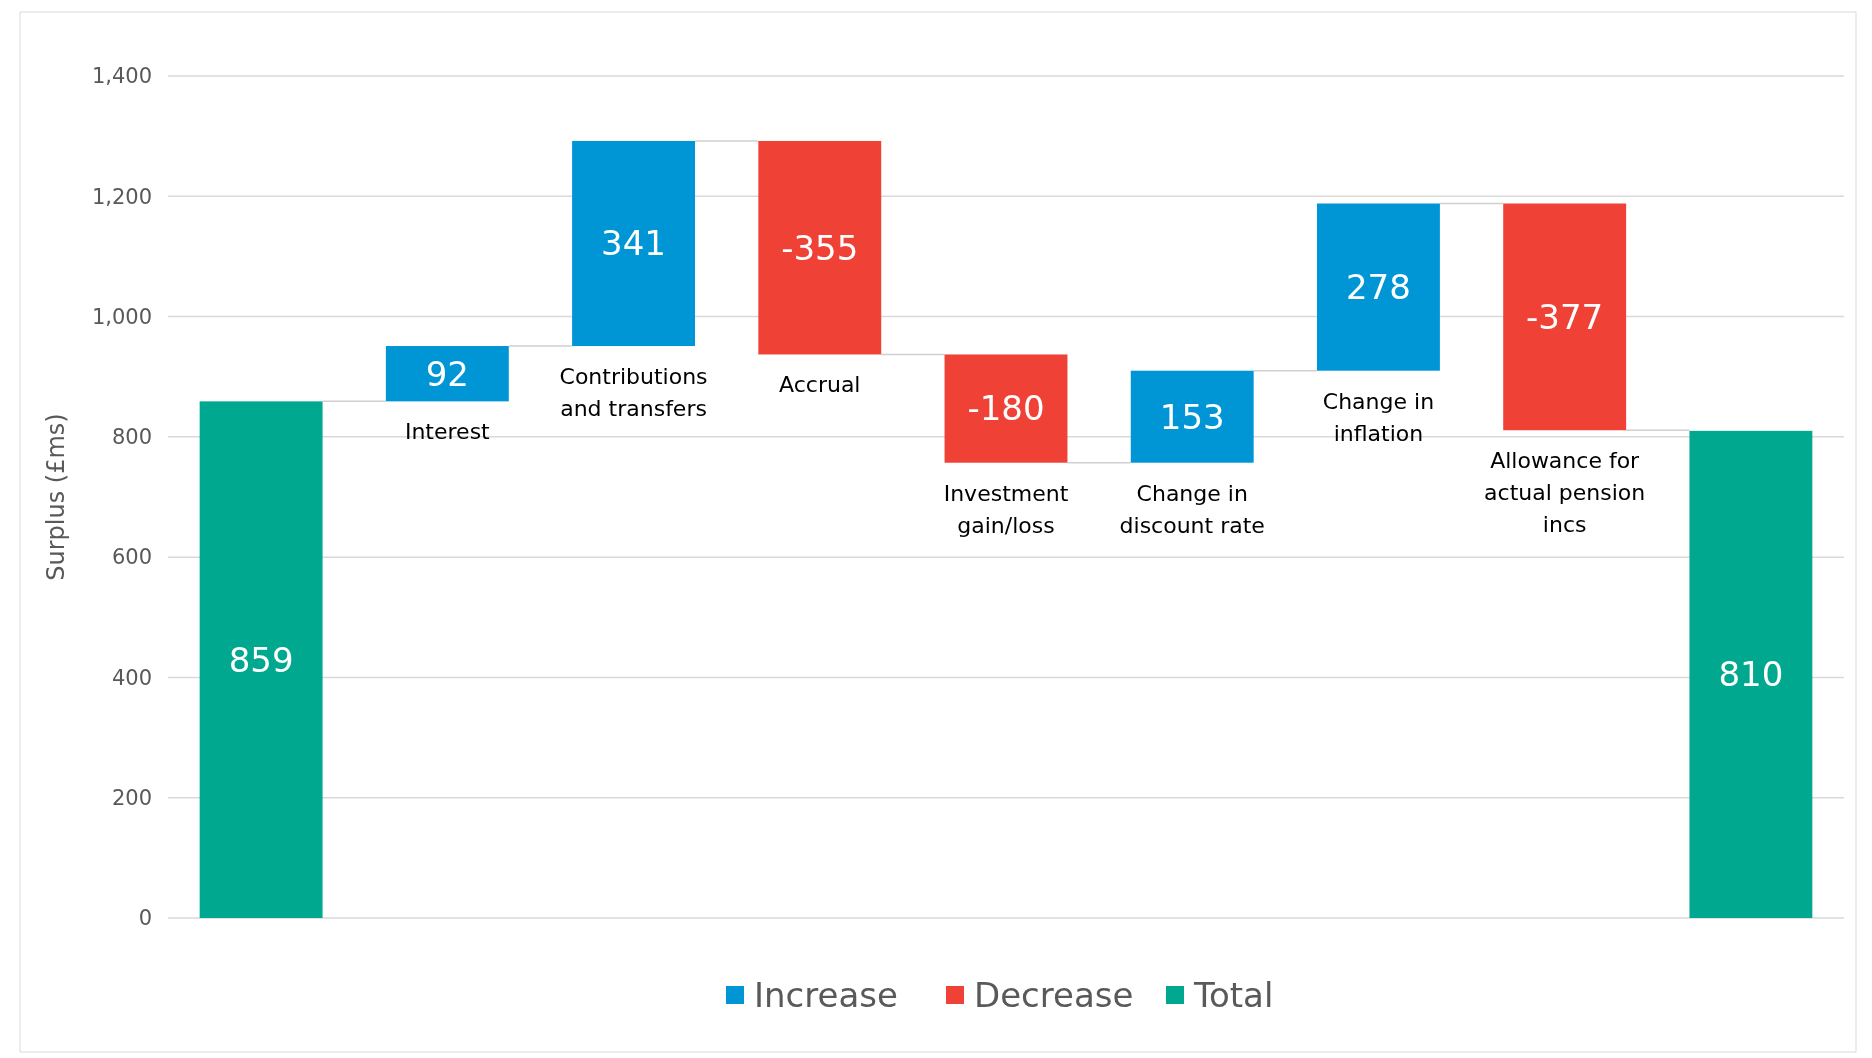  Describe the element at coordinates (121, 316) in the screenshot. I see `y-tick-label: 1,000` at that location.